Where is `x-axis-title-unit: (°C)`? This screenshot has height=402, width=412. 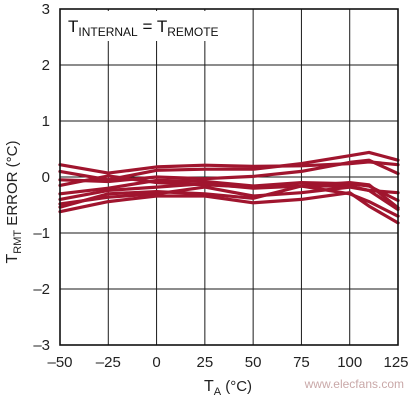 x-axis-title-unit: (°C) is located at coordinates (236, 386).